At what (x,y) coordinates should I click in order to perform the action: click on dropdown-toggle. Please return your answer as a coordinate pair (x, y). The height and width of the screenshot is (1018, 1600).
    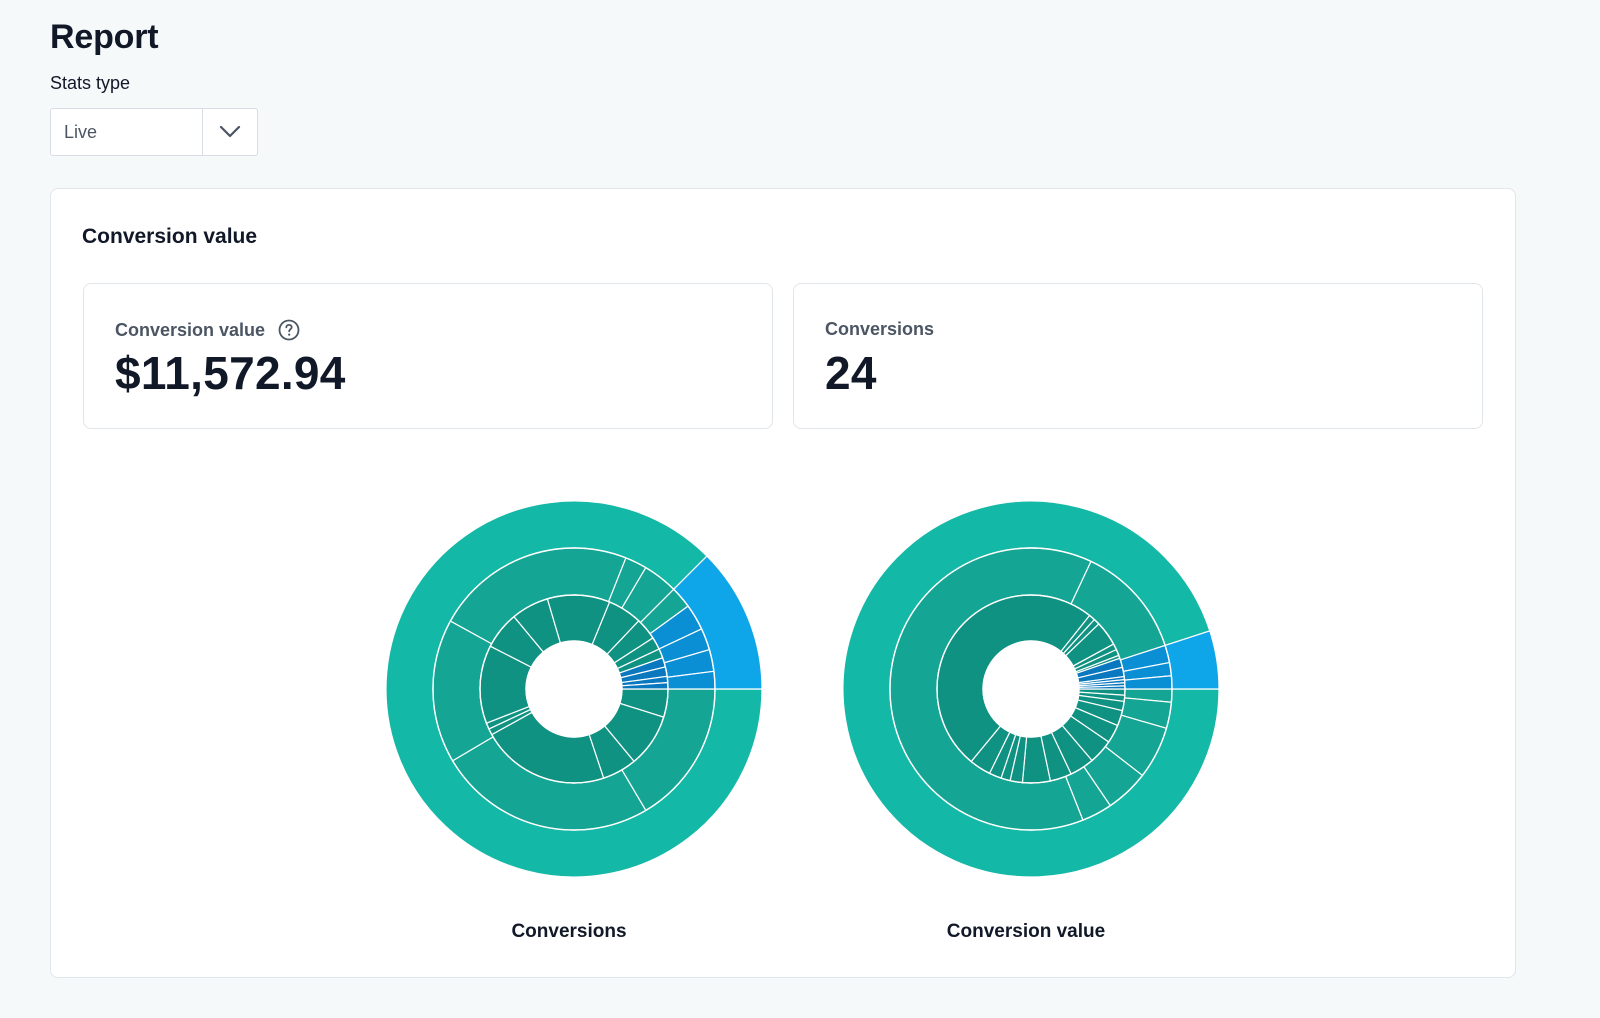
    Looking at the image, I should click on (230, 132).